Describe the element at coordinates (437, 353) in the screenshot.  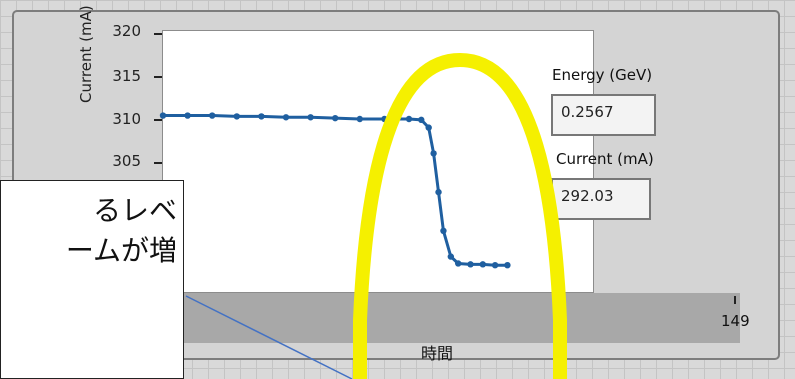
I see `x-axis-label: 時間` at that location.